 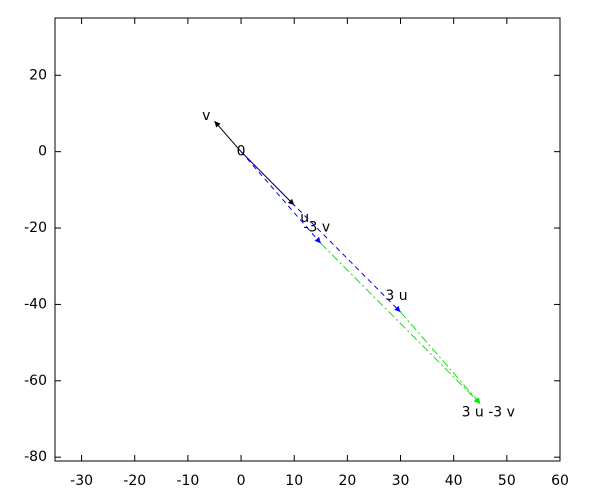 What do you see at coordinates (241, 152) in the screenshot?
I see `origin-label: 0` at bounding box center [241, 152].